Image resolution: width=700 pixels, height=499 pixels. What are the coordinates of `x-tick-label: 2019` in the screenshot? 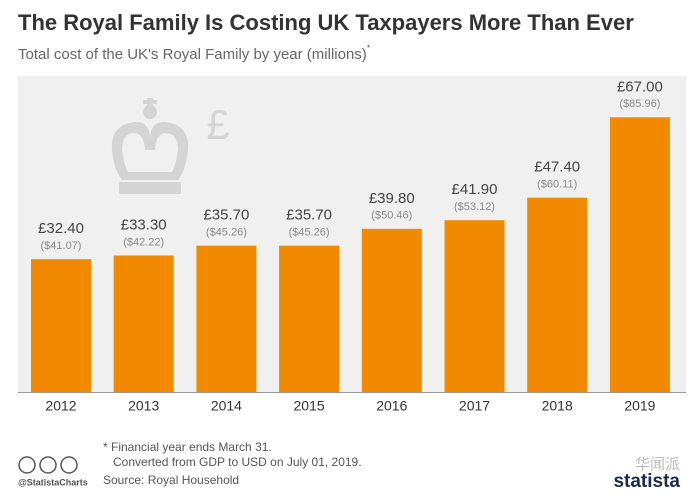 It's located at (639, 406).